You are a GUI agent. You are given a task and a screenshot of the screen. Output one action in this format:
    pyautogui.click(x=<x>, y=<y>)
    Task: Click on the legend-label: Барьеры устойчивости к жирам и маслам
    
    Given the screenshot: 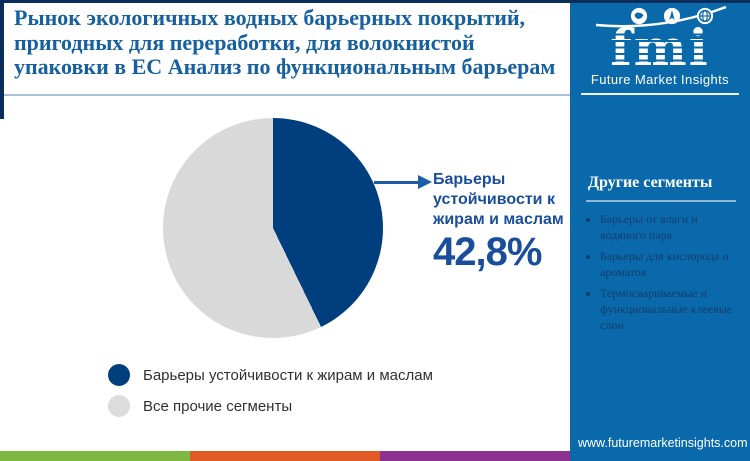 What is the action you would take?
    pyautogui.click(x=288, y=375)
    